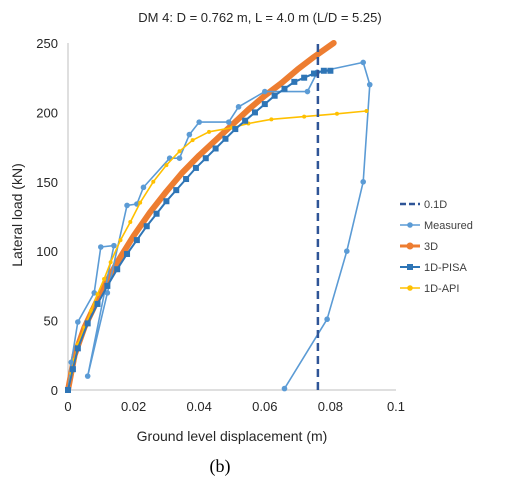 Image resolution: width=508 pixels, height=482 pixels. Describe the element at coordinates (199, 406) in the screenshot. I see `x-tick-label: 0.04` at that location.